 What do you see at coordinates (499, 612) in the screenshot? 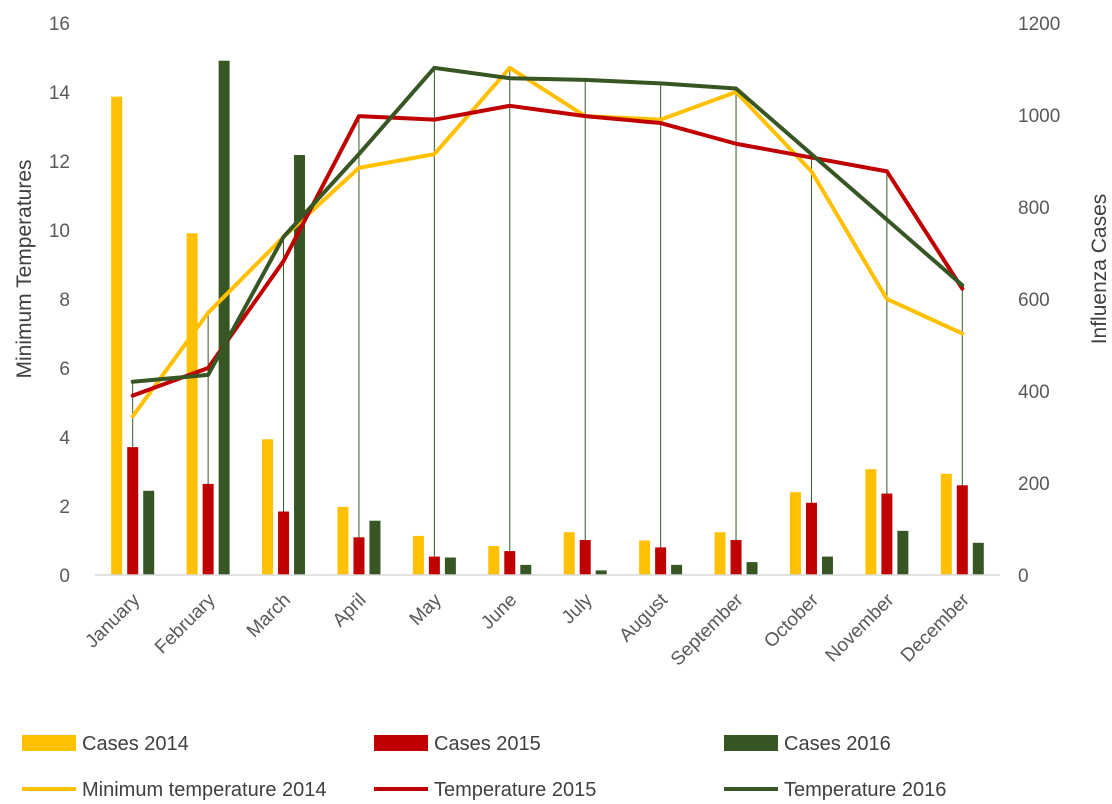
I see `x-tick-label: June` at bounding box center [499, 612].